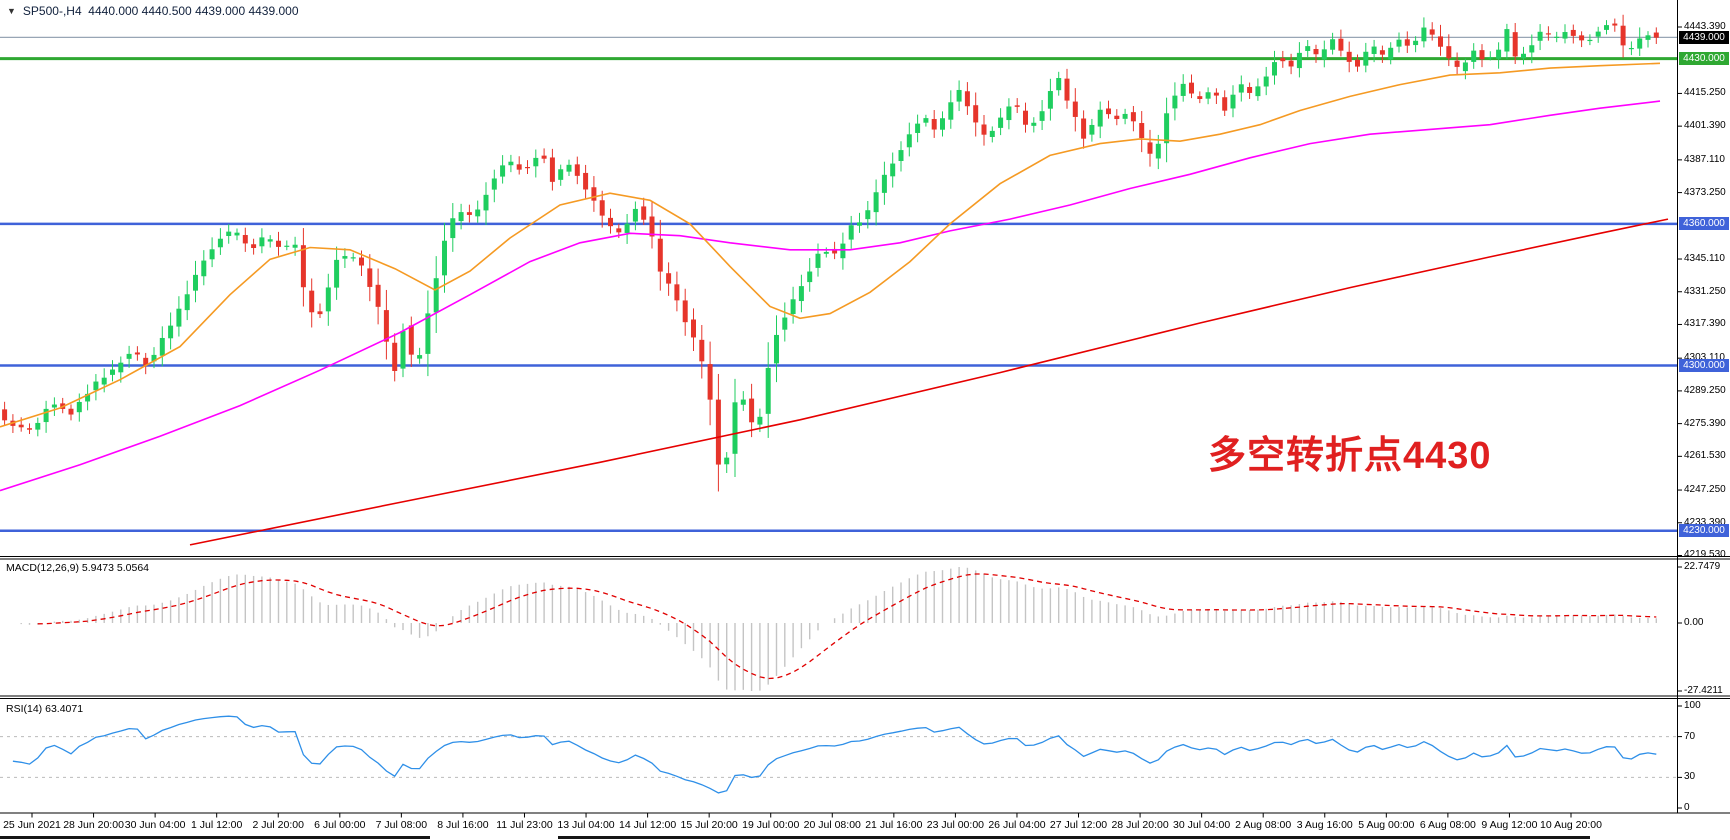 The image size is (1730, 840). Describe the element at coordinates (1702, 566) in the screenshot. I see `indicator-tick-label: 22.7479` at that location.